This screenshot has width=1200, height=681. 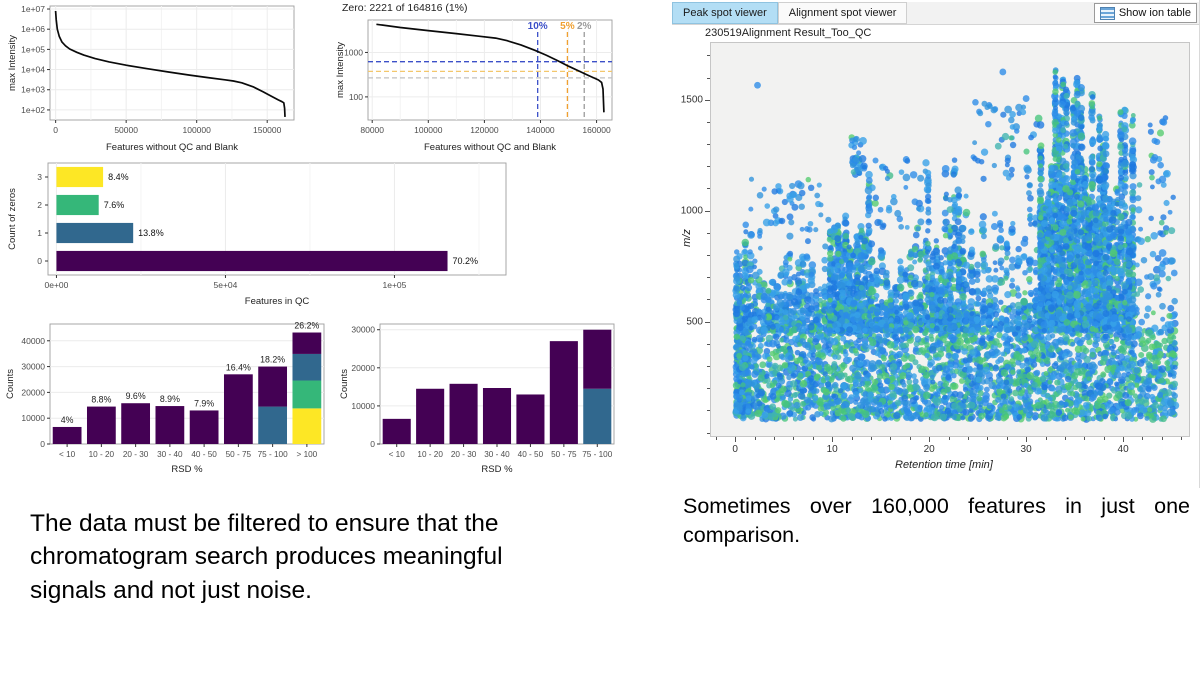 I want to click on x-tick-label: 20 - 30, so click(x=136, y=454).